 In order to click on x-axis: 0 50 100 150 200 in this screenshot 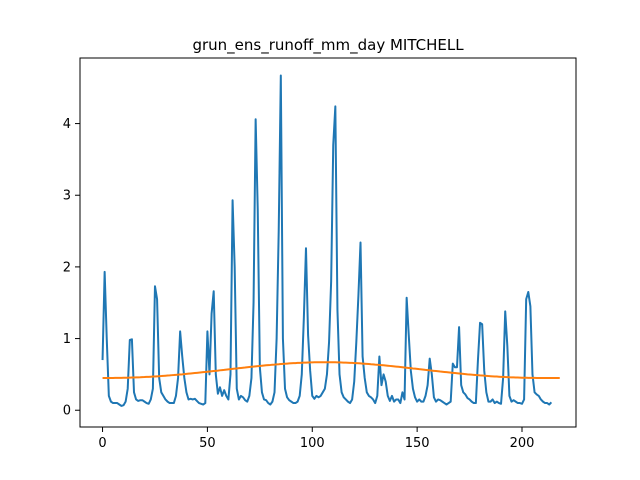, I will do `click(316, 439)`.